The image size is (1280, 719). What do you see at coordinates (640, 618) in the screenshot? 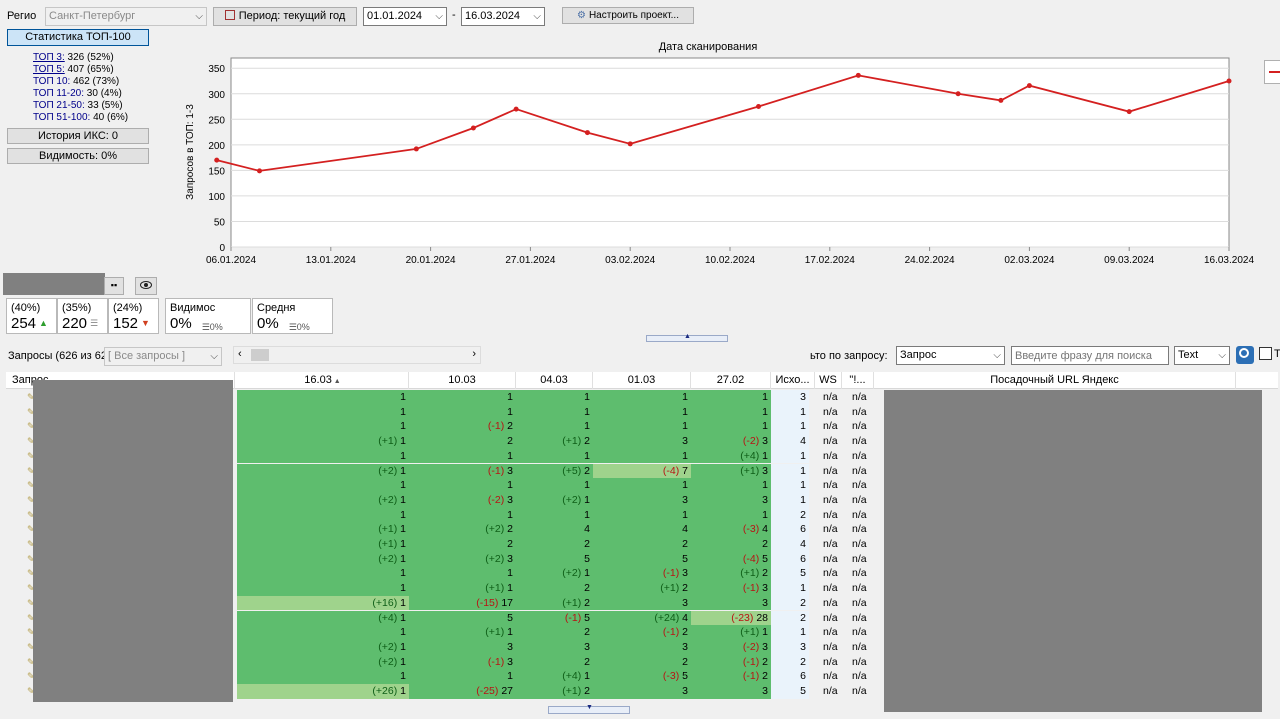
I see `table-row: ✎ (+4) 1 5 (-1) 5 (+24) 4 (-23) 28 2 n/a n/a` at bounding box center [640, 618].